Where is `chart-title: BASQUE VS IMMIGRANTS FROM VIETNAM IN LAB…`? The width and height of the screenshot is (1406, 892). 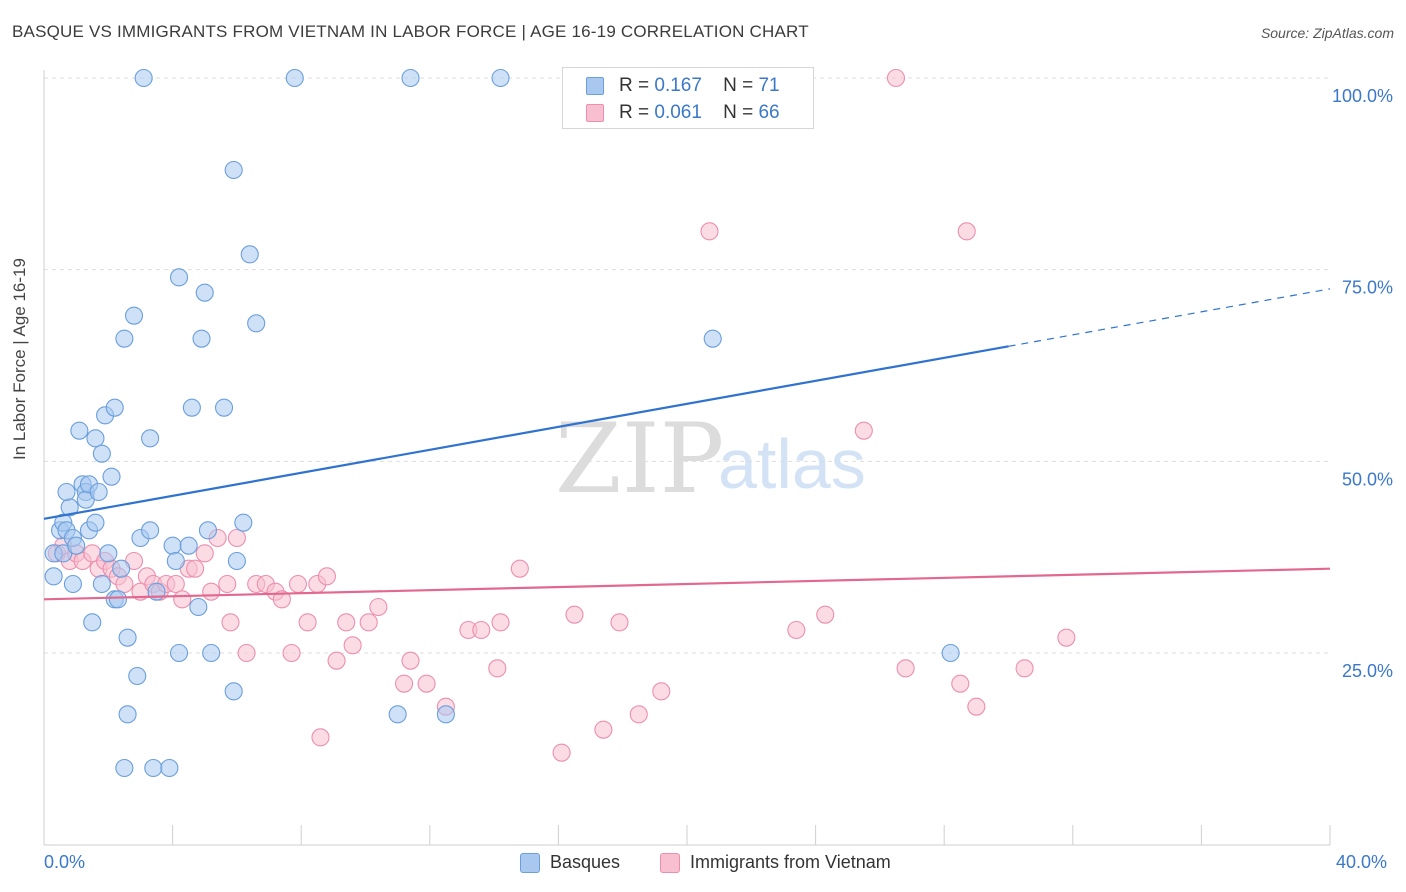
chart-title: BASQUE VS IMMIGRANTS FROM VIETNAM IN LAB… is located at coordinates (410, 31).